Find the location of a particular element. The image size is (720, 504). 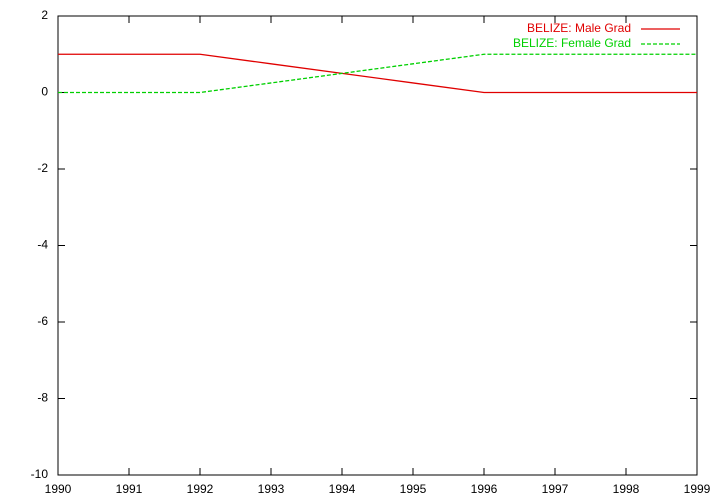

x-tick-label: 1991 is located at coordinates (129, 489).